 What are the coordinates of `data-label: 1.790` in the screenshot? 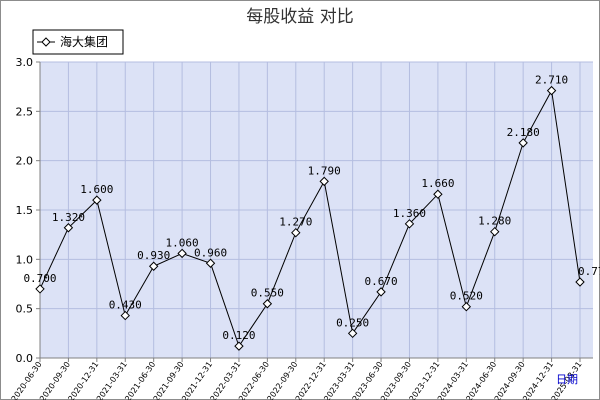 It's located at (324, 170).